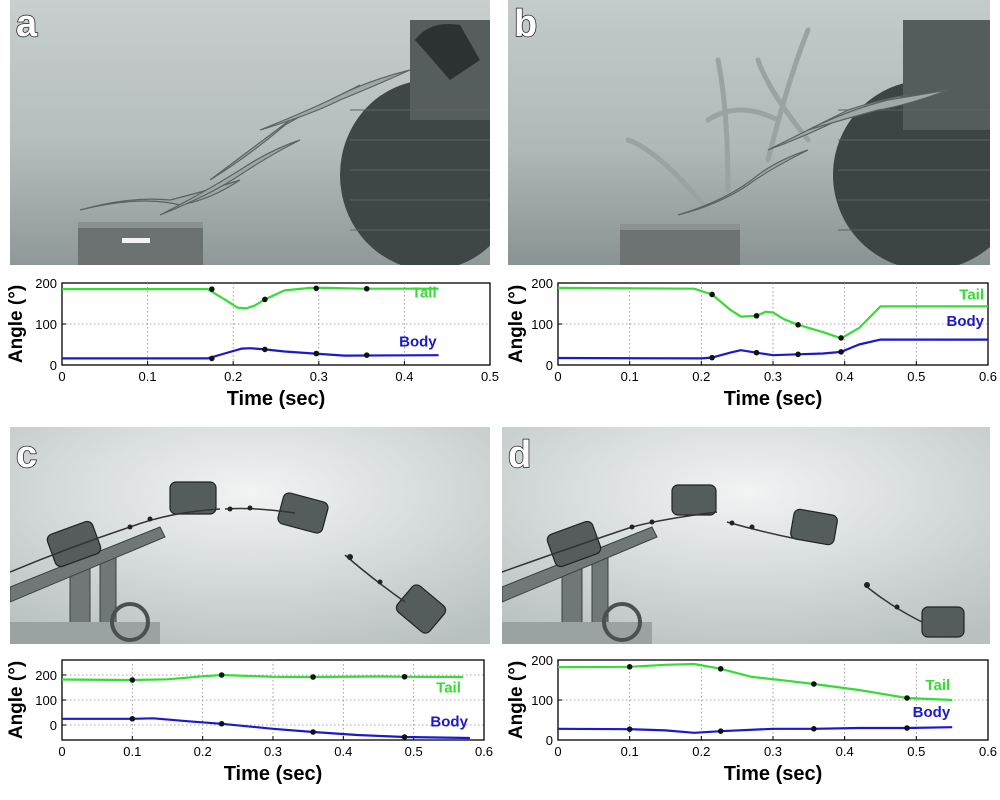 Image resolution: width=1000 pixels, height=800 pixels. I want to click on robot-leap-photo-c: c, so click(250, 535).